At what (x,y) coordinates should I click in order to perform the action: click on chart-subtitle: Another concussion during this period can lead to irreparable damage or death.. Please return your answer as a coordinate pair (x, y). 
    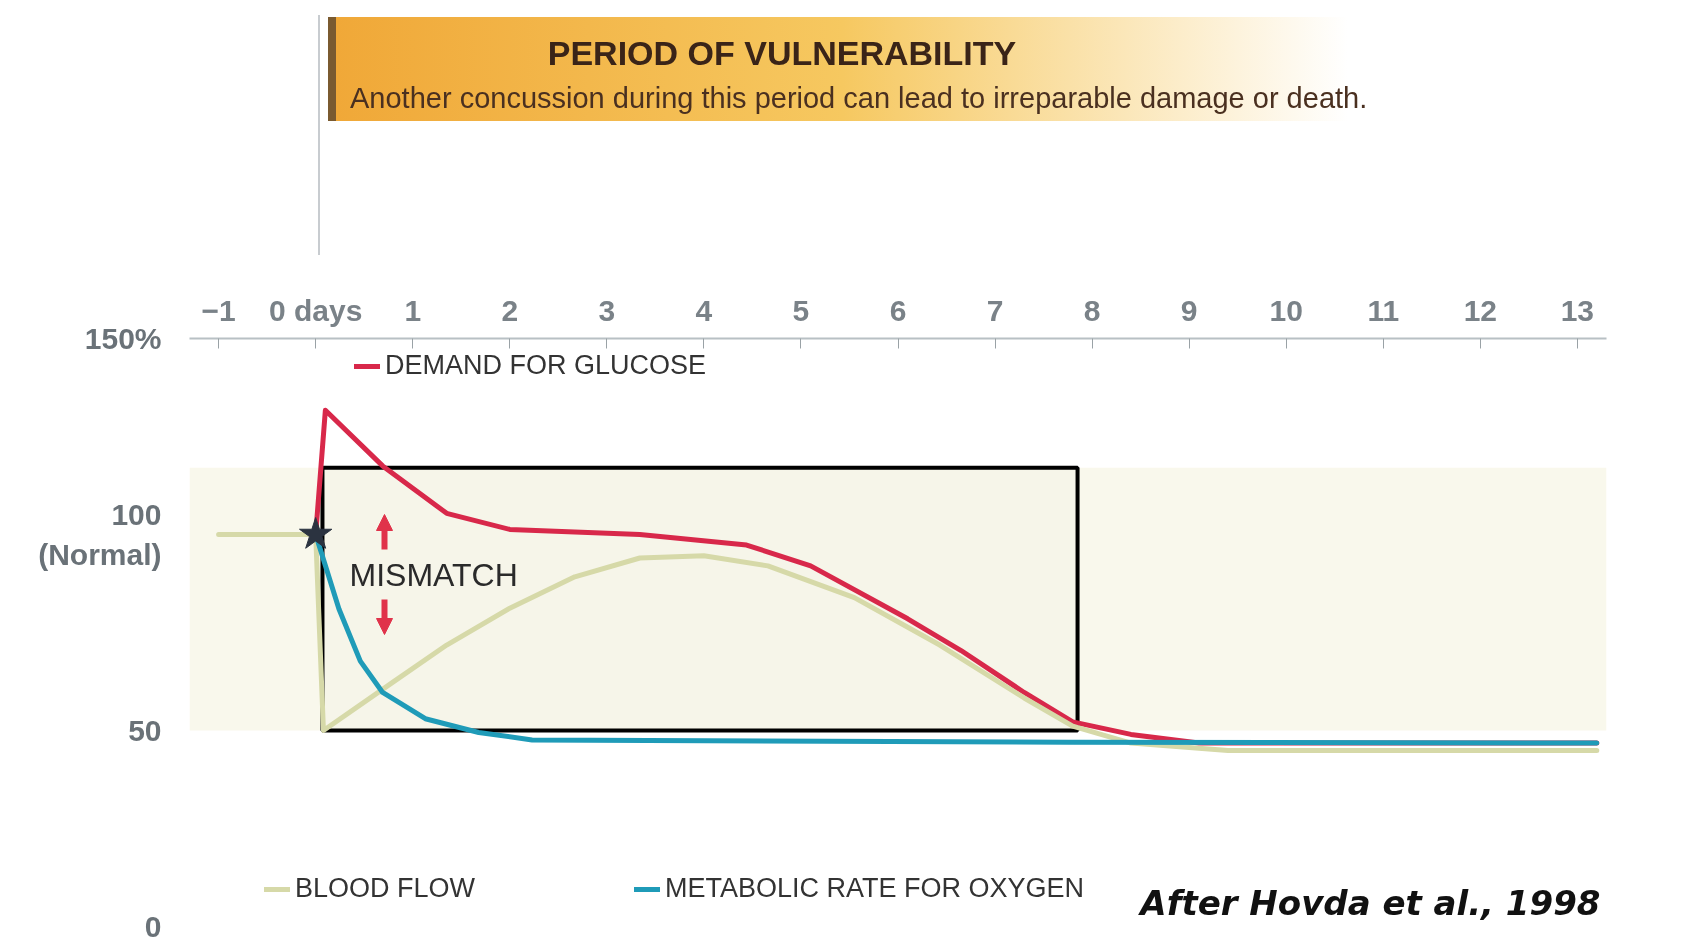
    Looking at the image, I should click on (858, 98).